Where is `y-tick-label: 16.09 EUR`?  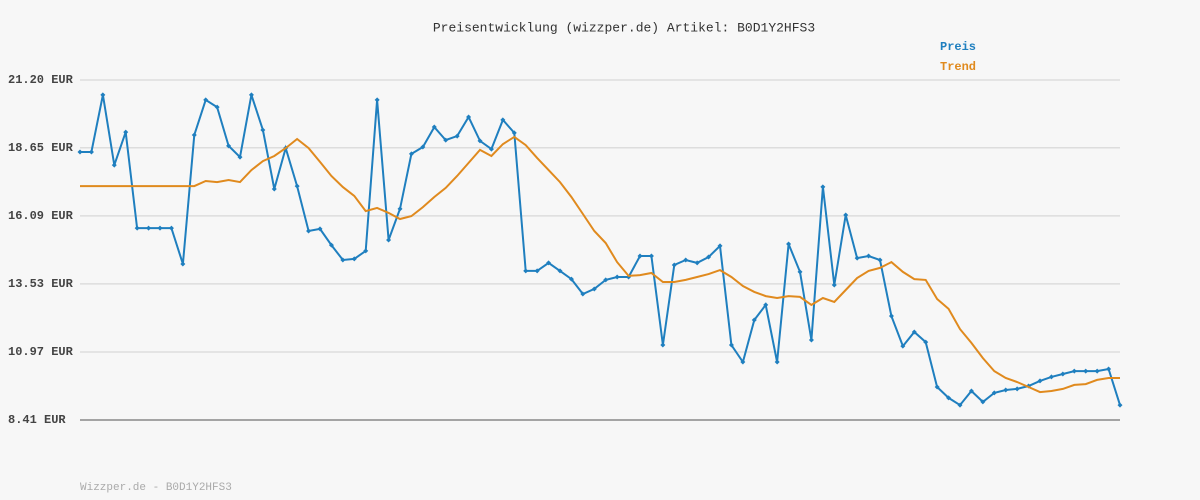
y-tick-label: 16.09 EUR is located at coordinates (41, 216).